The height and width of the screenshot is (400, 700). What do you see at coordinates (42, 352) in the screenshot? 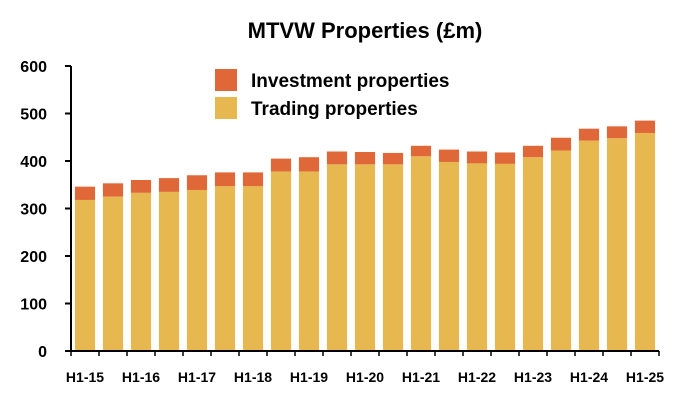
I see `y-tick-label: 0` at bounding box center [42, 352].